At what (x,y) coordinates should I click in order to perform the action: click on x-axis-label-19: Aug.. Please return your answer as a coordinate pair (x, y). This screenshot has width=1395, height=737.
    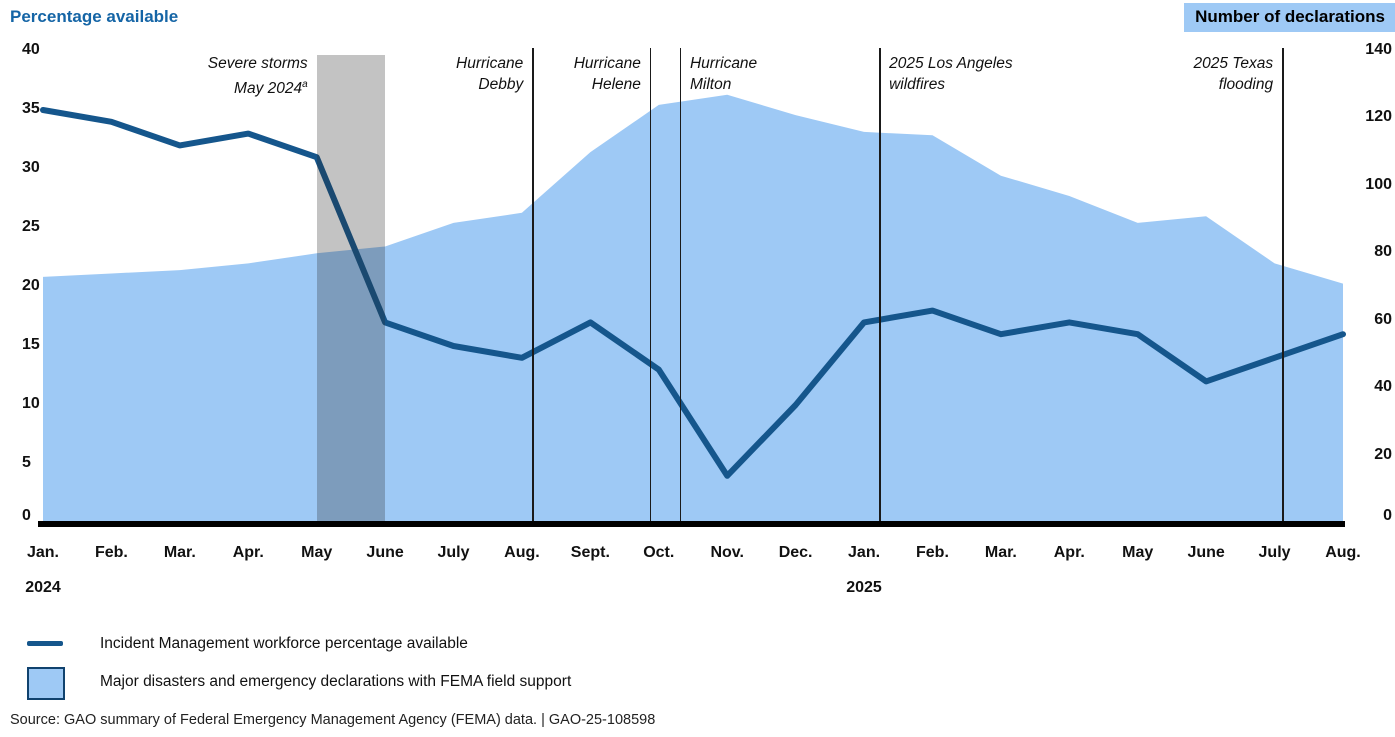
    Looking at the image, I should click on (1343, 552).